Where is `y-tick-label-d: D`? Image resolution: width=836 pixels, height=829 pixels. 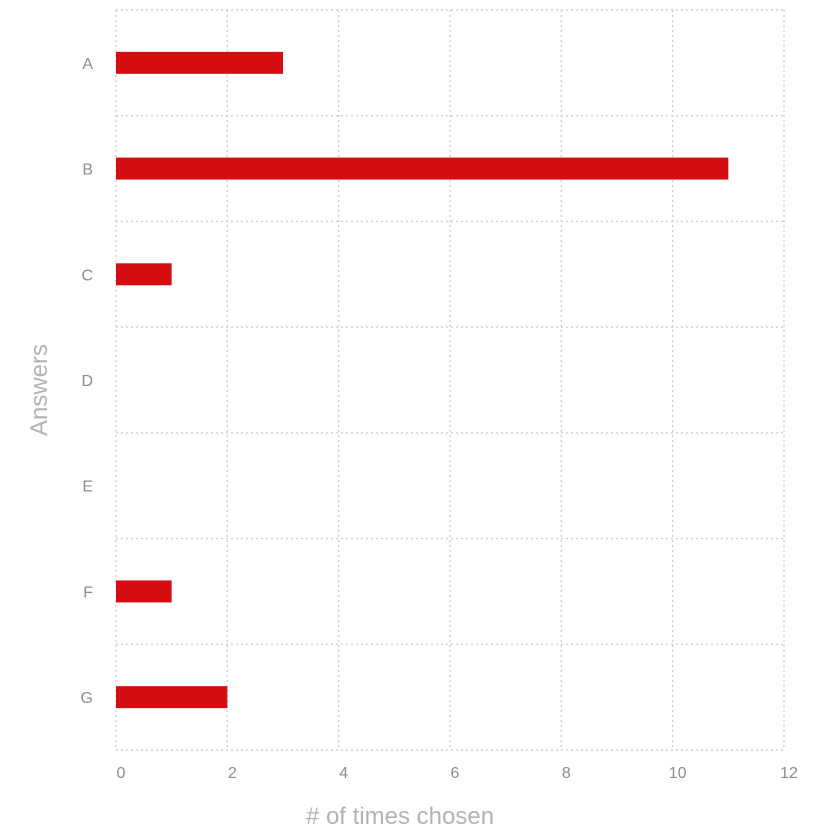
y-tick-label-d: D is located at coordinates (87, 381).